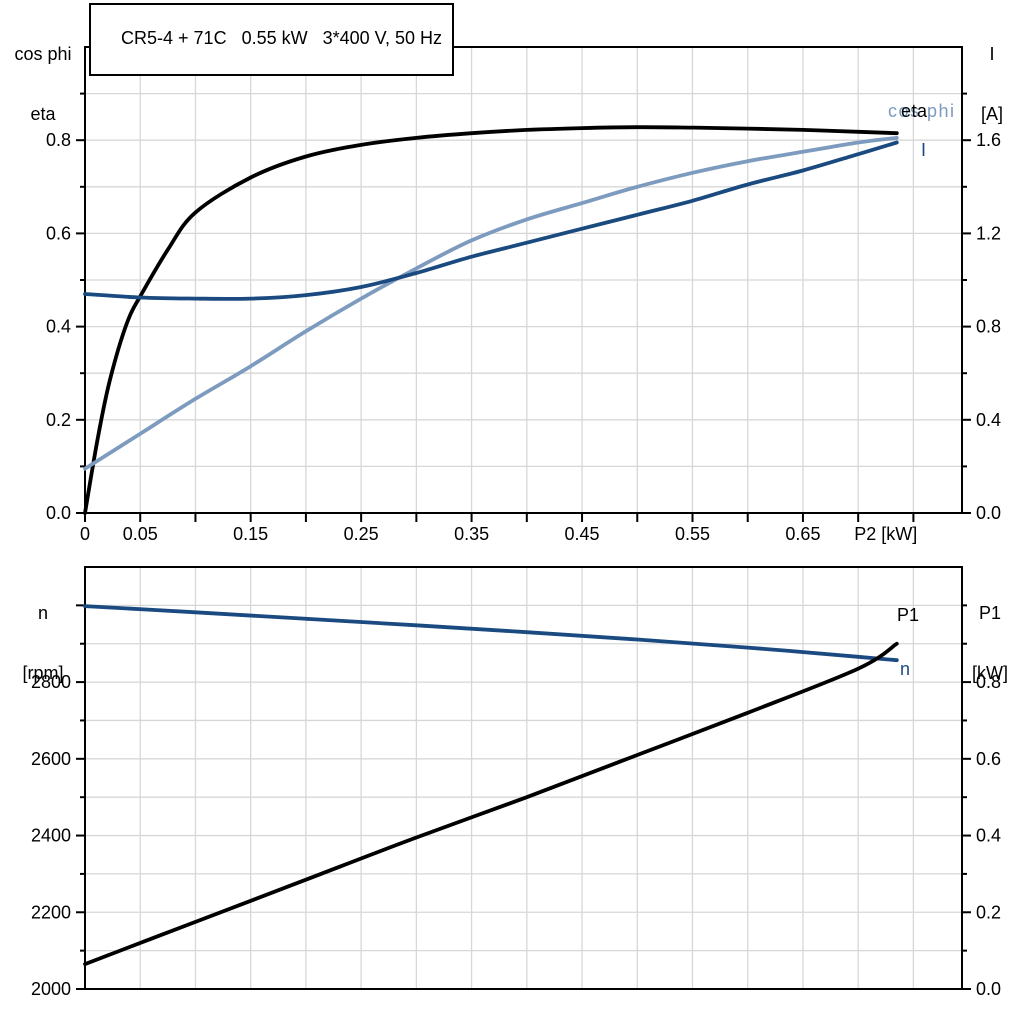 This screenshot has height=1024, width=1024. I want to click on x-tick-label: 0.15, so click(250, 534).